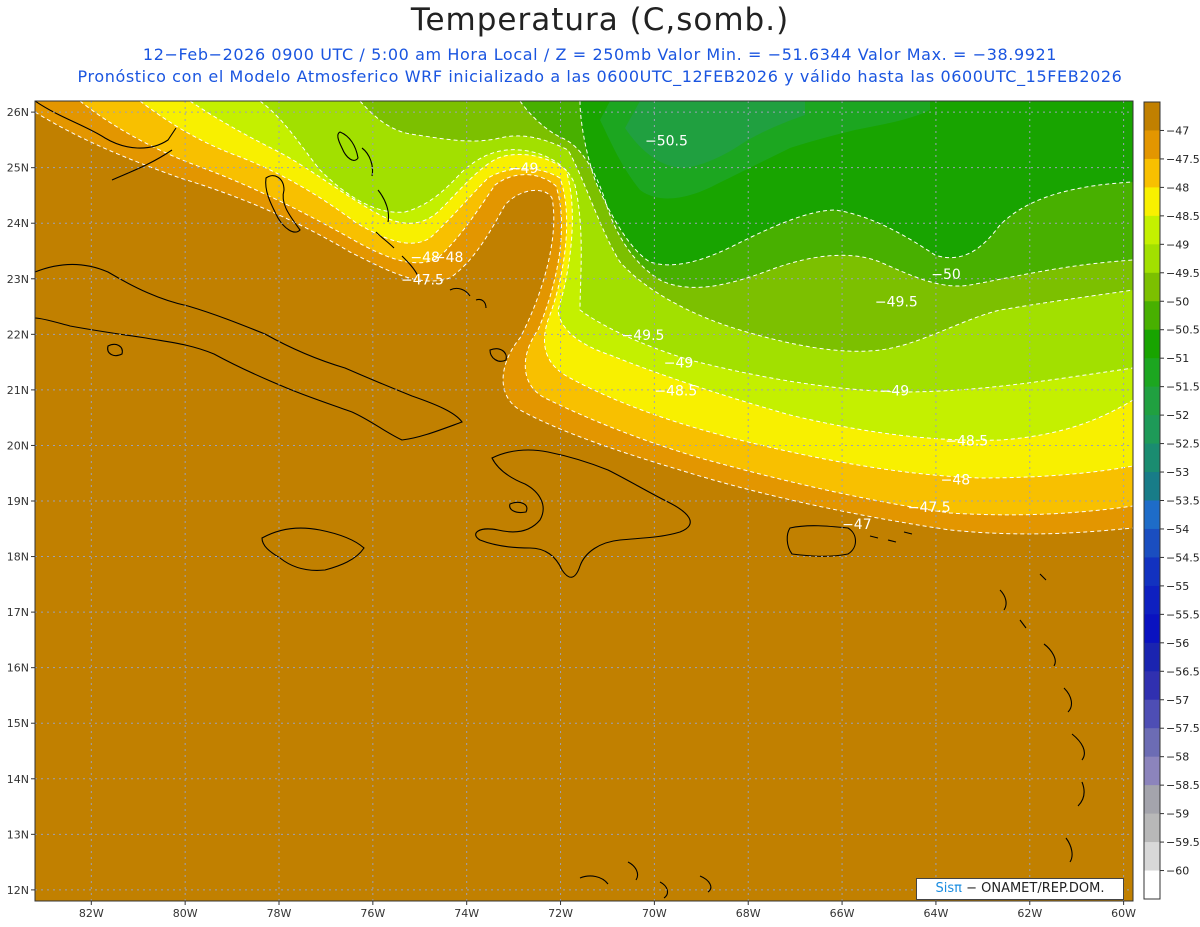  I want to click on contour-label: −47.5, so click(929, 508).